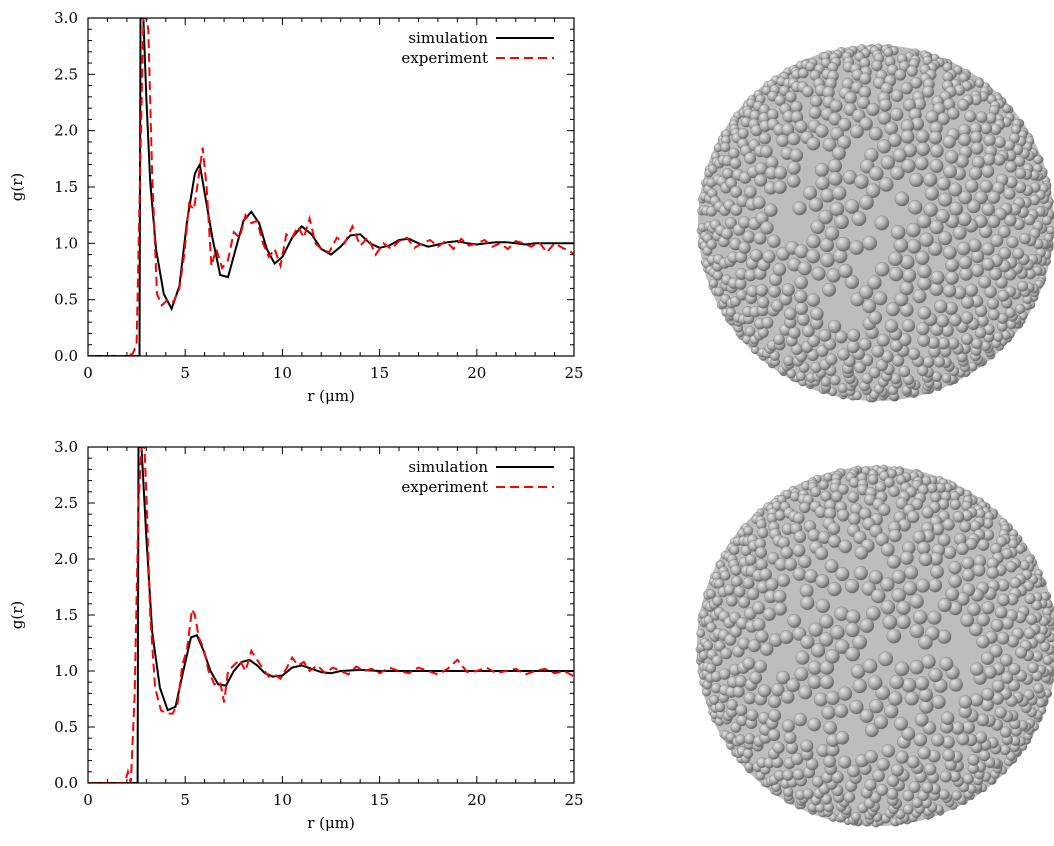 This screenshot has height=846, width=1054. I want to click on x-tick-label: 10, so click(282, 373).